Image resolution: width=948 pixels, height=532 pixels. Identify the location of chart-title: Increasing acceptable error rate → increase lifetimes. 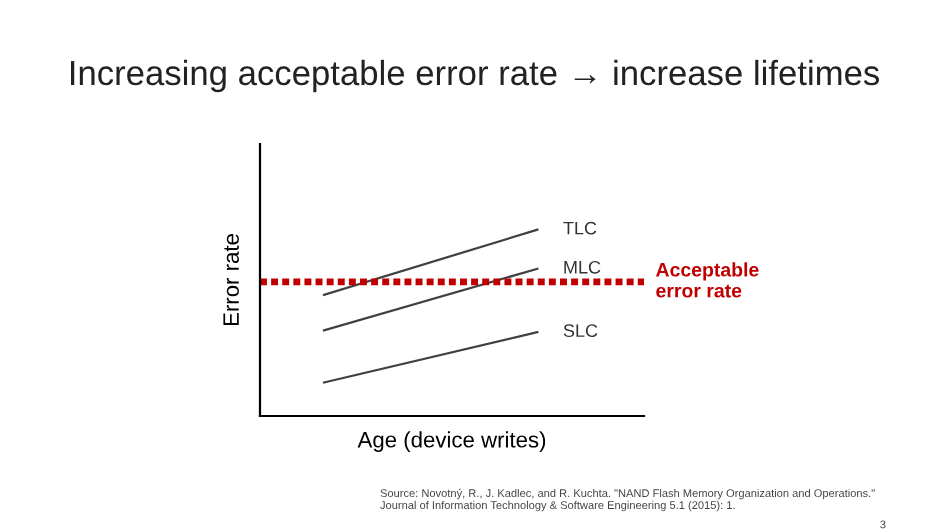
(475, 76).